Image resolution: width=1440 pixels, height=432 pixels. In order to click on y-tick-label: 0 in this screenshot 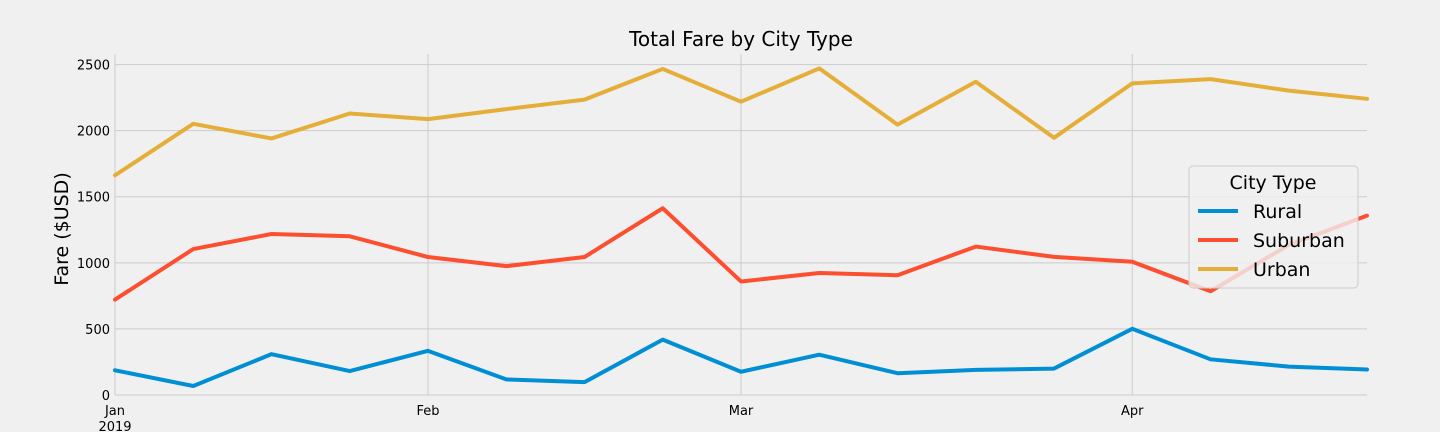, I will do `click(106, 396)`.